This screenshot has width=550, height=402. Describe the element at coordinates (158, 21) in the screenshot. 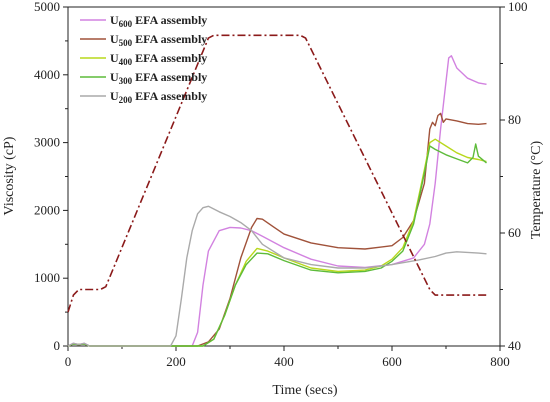

I see `legend-label: U600 EFA assembly` at that location.